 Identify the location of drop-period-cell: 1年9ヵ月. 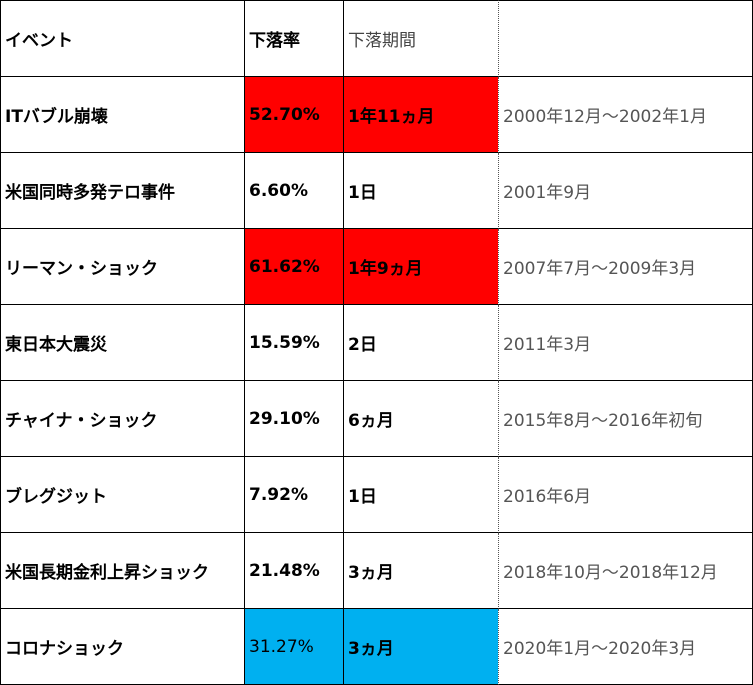
(420, 267).